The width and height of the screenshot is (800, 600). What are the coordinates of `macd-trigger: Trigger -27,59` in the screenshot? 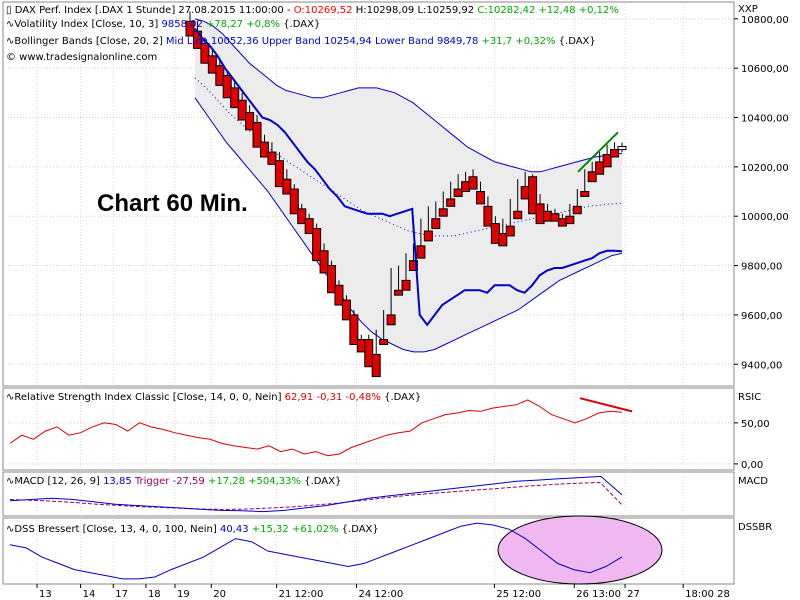 It's located at (168, 481).